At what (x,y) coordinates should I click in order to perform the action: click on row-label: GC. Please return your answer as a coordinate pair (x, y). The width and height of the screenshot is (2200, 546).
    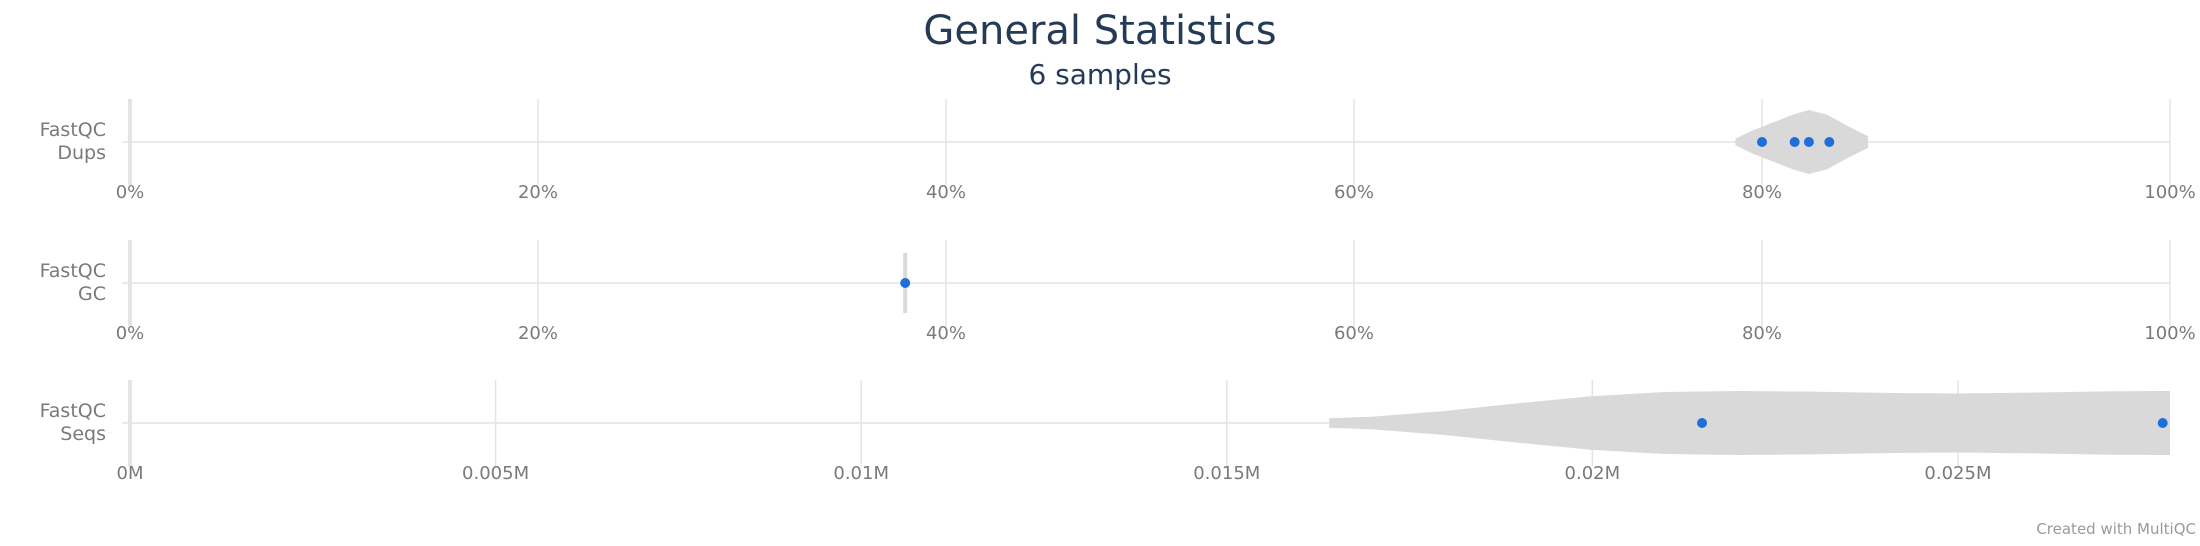
    Looking at the image, I should click on (92, 294).